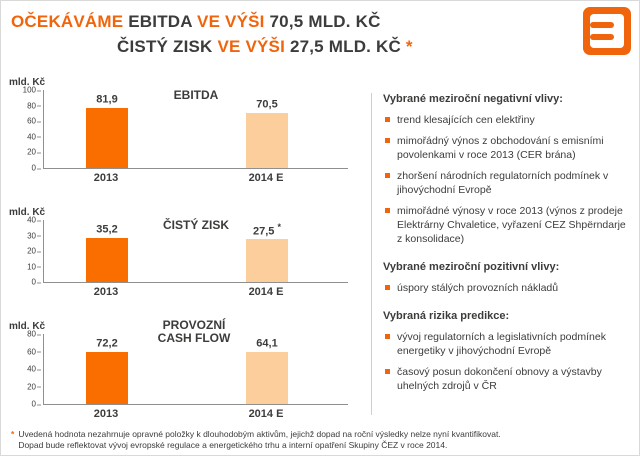 This screenshot has height=456, width=640. I want to click on title-segment: 70,5 MLD. KČ, so click(325, 21).